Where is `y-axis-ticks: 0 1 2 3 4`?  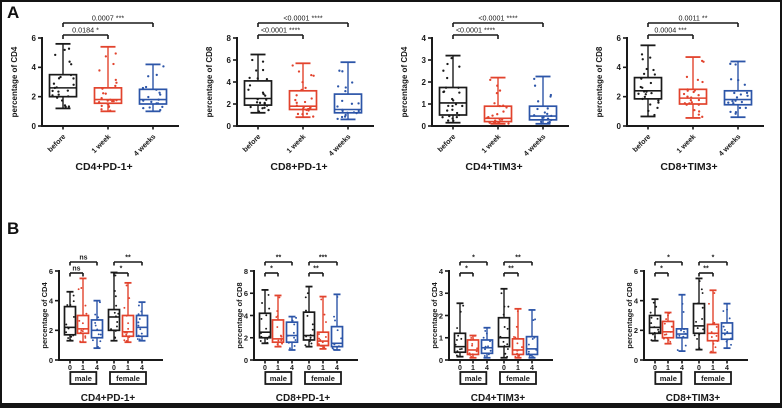
y-axis-ticks: 0 1 2 3 4 is located at coordinates (427, 82).